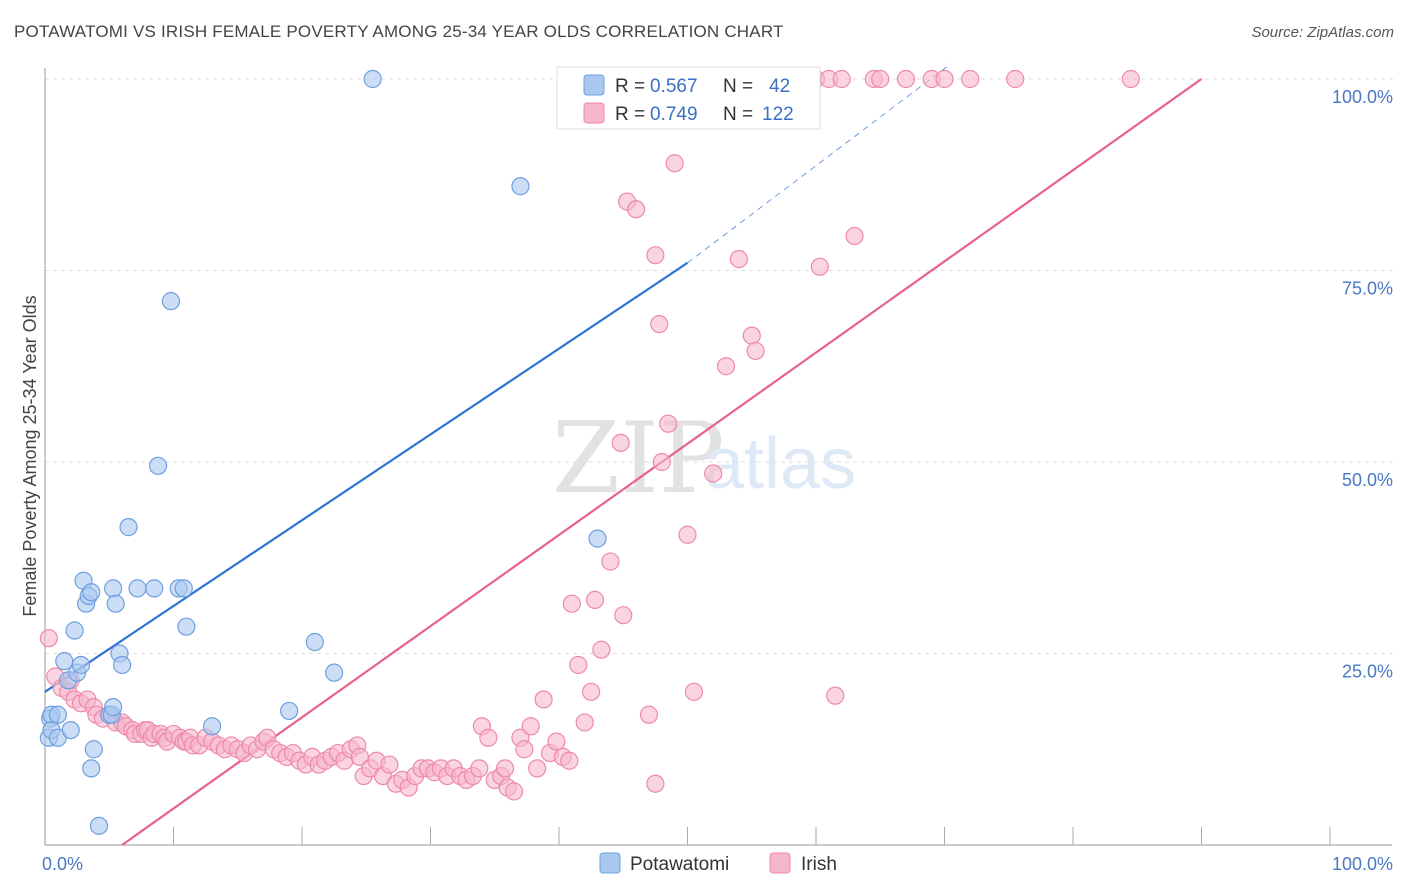 Image resolution: width=1406 pixels, height=892 pixels. What do you see at coordinates (610, 863) in the screenshot?
I see `bottom-legend-swatch-potawatomi` at bounding box center [610, 863].